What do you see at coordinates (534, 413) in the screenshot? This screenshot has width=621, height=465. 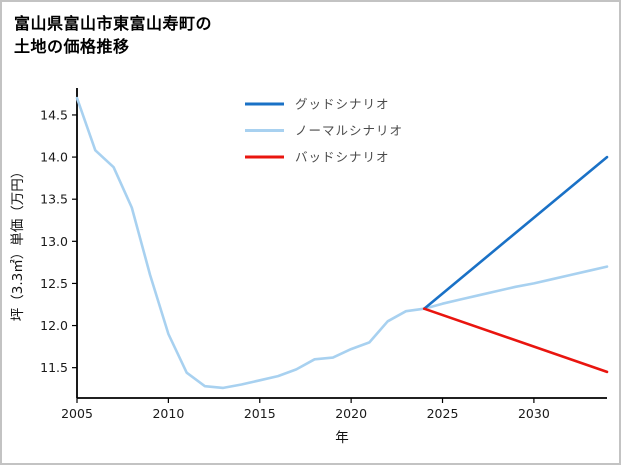 I see `x-tick-label: 2030` at bounding box center [534, 413].